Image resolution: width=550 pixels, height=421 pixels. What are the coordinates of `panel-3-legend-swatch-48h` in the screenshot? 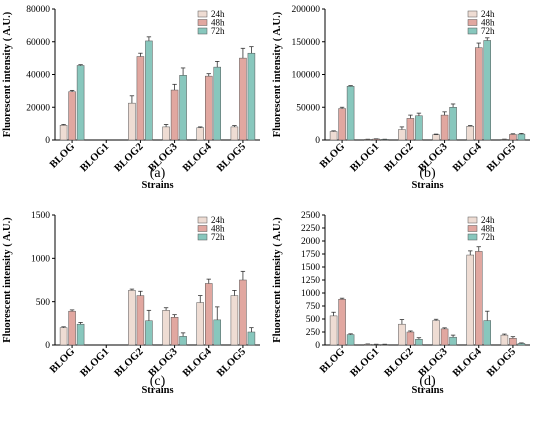 It's located at (202, 228).